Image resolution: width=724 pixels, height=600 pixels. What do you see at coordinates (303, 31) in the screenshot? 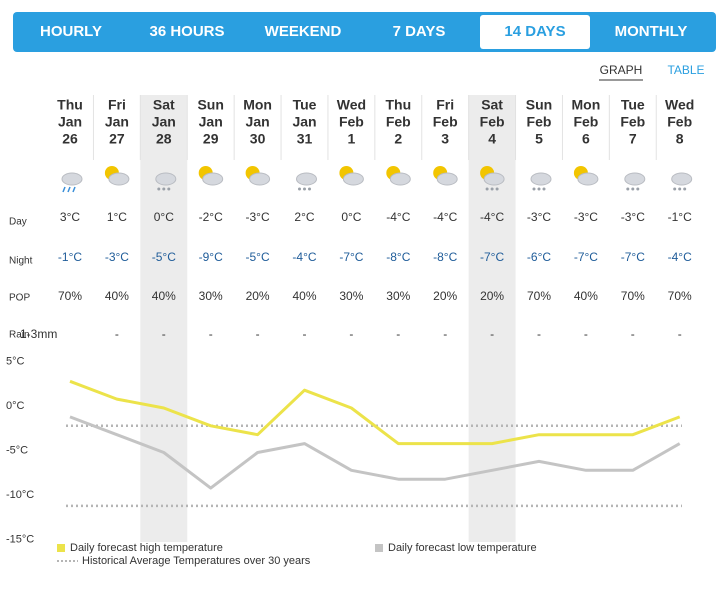
I see `tab: WEEKEND` at bounding box center [303, 31].